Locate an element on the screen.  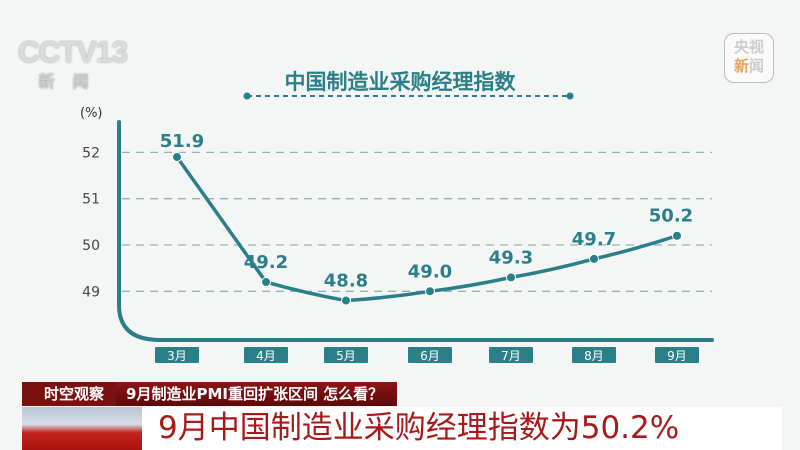
title-dot-right is located at coordinates (570, 96).